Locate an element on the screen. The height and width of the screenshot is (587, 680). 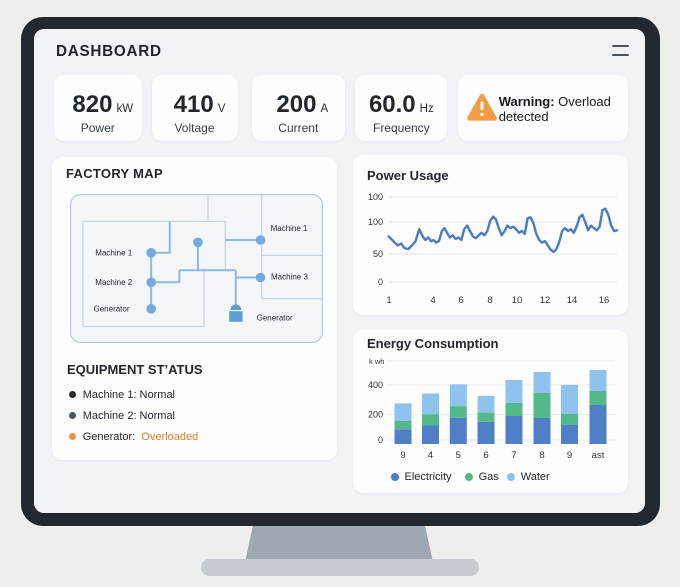
svg-text: 12 is located at coordinates (545, 300).